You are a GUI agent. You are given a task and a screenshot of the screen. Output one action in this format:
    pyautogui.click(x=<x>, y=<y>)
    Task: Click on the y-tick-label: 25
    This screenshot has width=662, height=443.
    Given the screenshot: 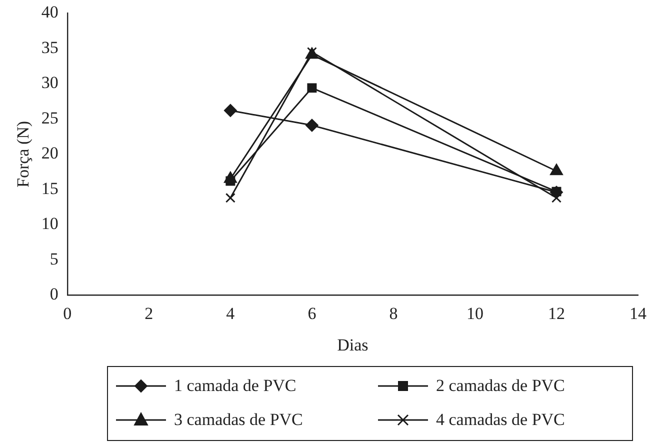 What is the action you would take?
    pyautogui.click(x=49, y=118)
    